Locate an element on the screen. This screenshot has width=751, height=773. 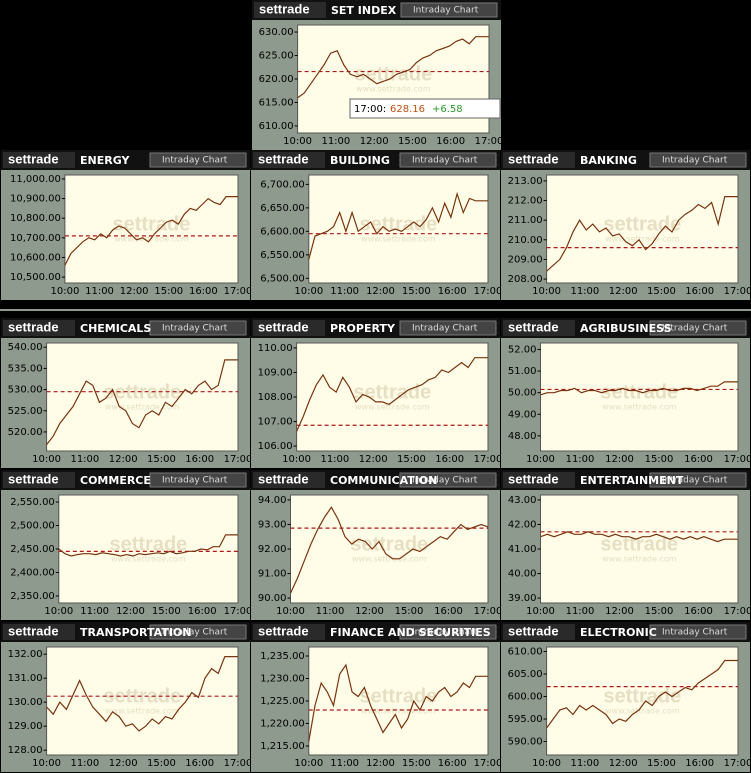
y-tick-label: 1,220.00 is located at coordinates (282, 724).